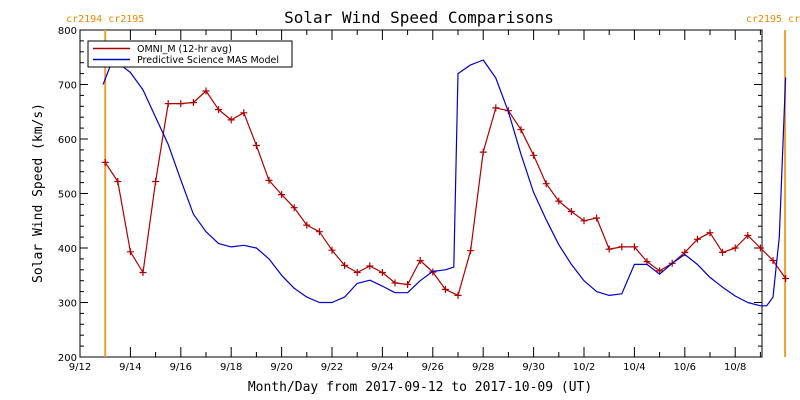 This screenshot has width=800, height=400. Describe the element at coordinates (584, 367) in the screenshot. I see `x-tick-label: 10/2` at that location.